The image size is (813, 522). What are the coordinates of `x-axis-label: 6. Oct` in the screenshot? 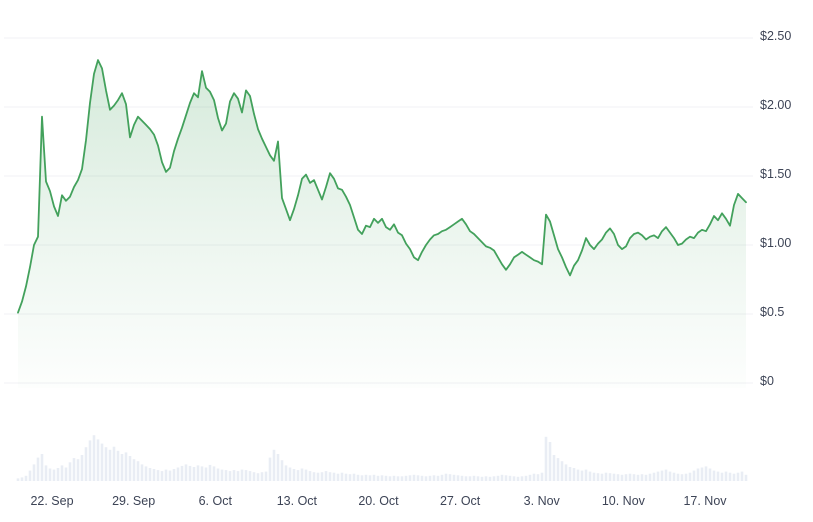 It's located at (215, 501).